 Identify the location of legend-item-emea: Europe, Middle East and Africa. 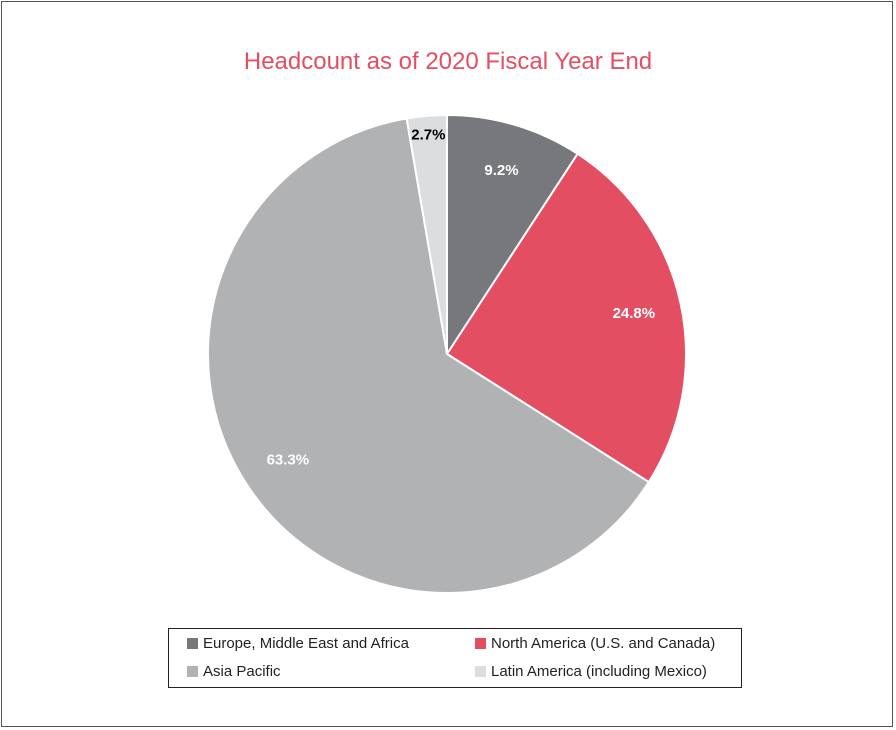
(298, 643).